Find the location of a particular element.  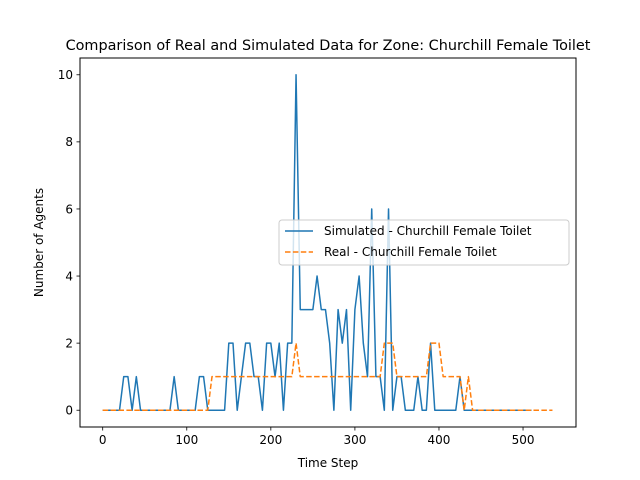

x-tick-label: 0 is located at coordinates (103, 440).